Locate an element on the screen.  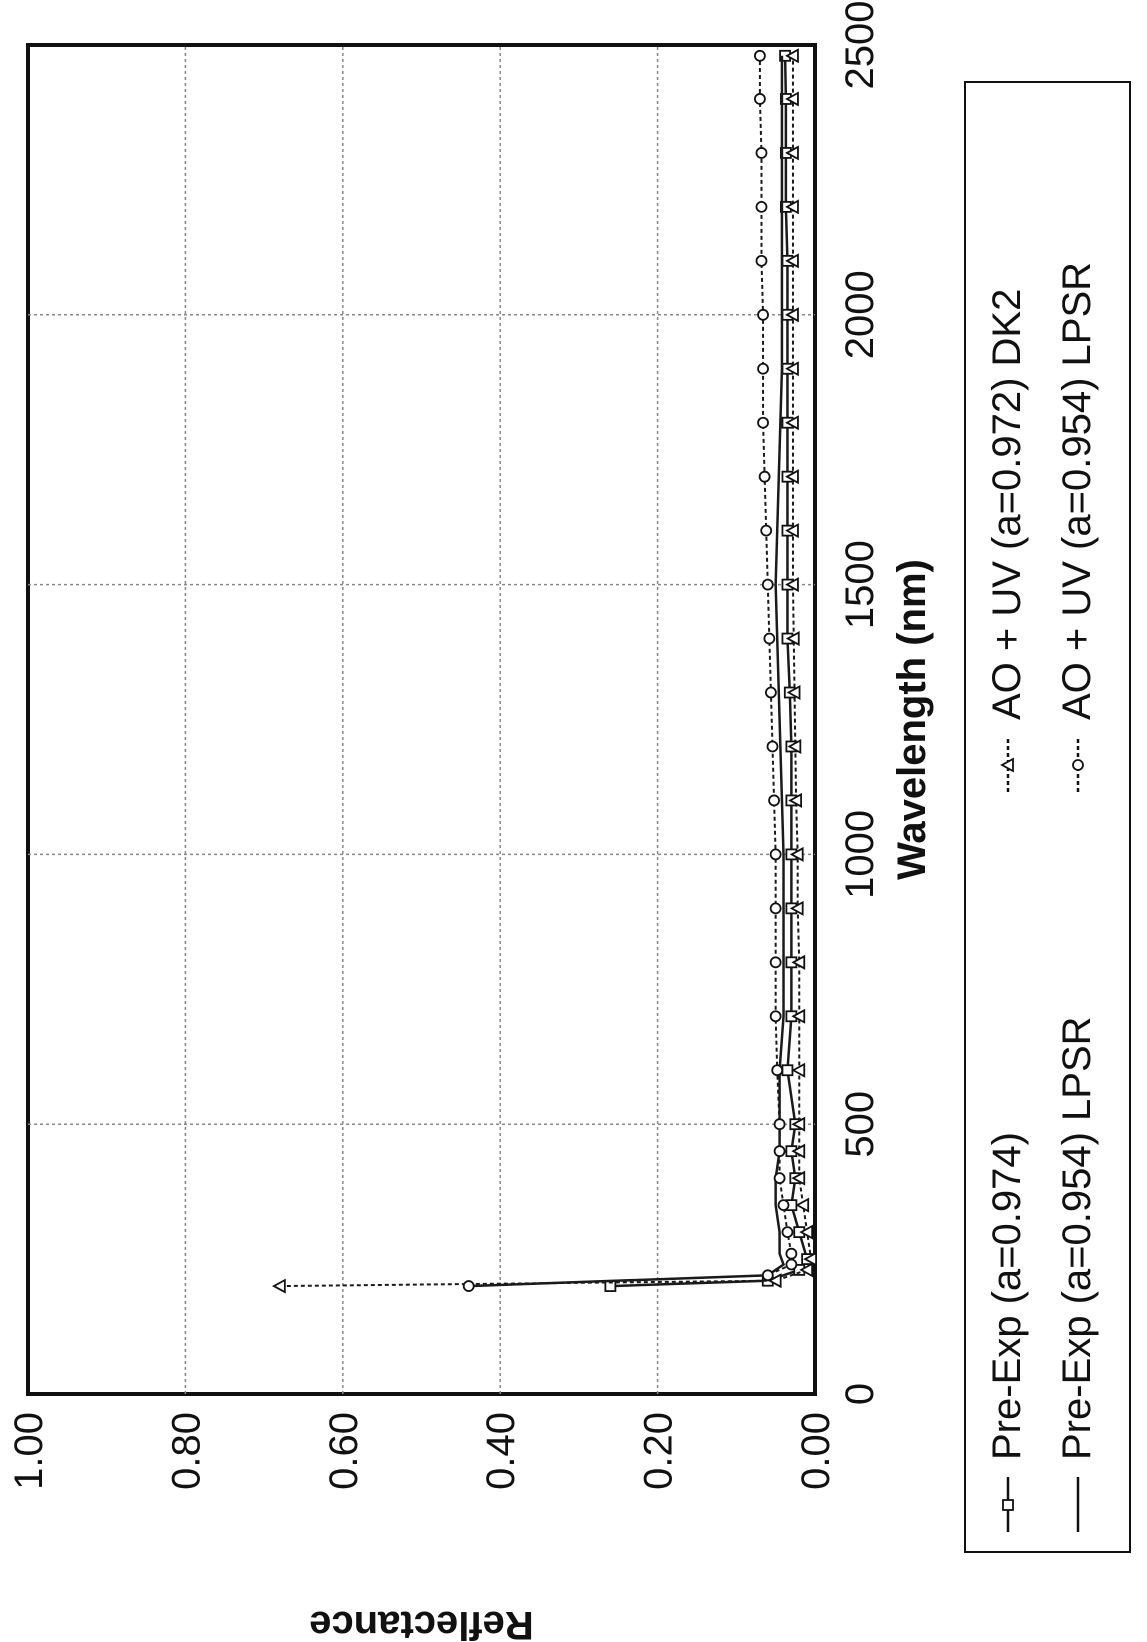
legend-label: Pre-Exp (a=0.974) is located at coordinates (1007, 1296).